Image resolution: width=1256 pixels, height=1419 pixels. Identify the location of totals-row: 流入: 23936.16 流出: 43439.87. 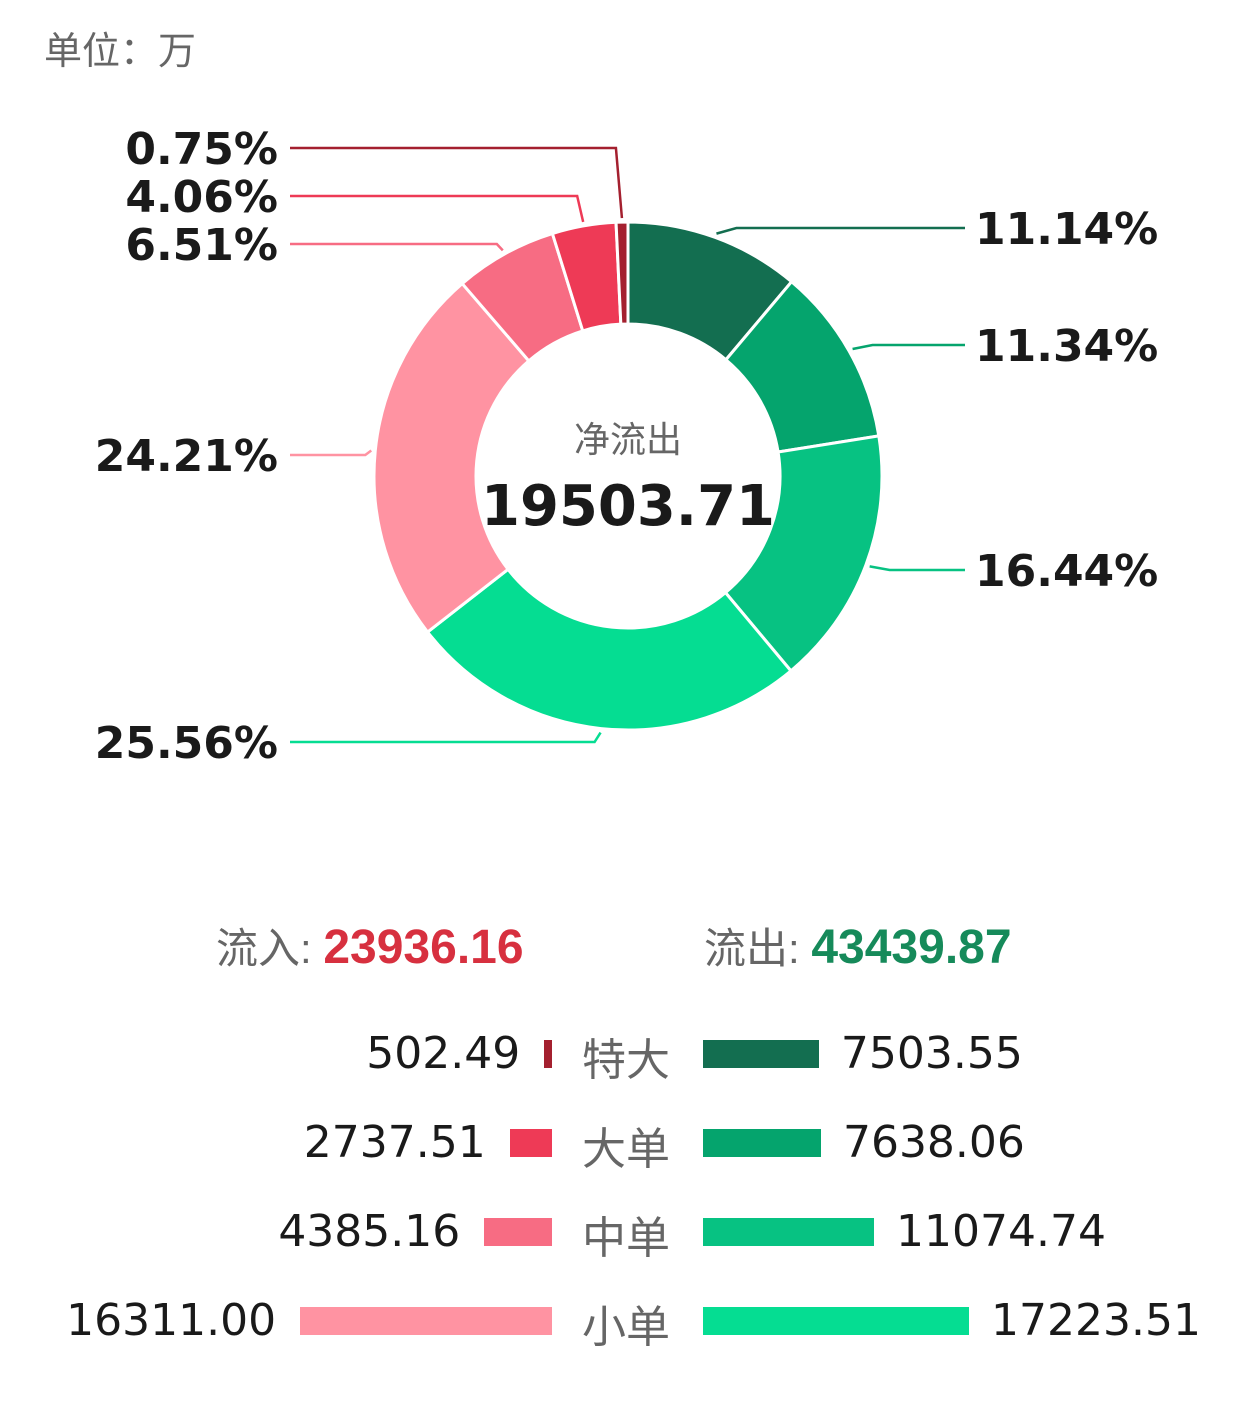
(628, 950).